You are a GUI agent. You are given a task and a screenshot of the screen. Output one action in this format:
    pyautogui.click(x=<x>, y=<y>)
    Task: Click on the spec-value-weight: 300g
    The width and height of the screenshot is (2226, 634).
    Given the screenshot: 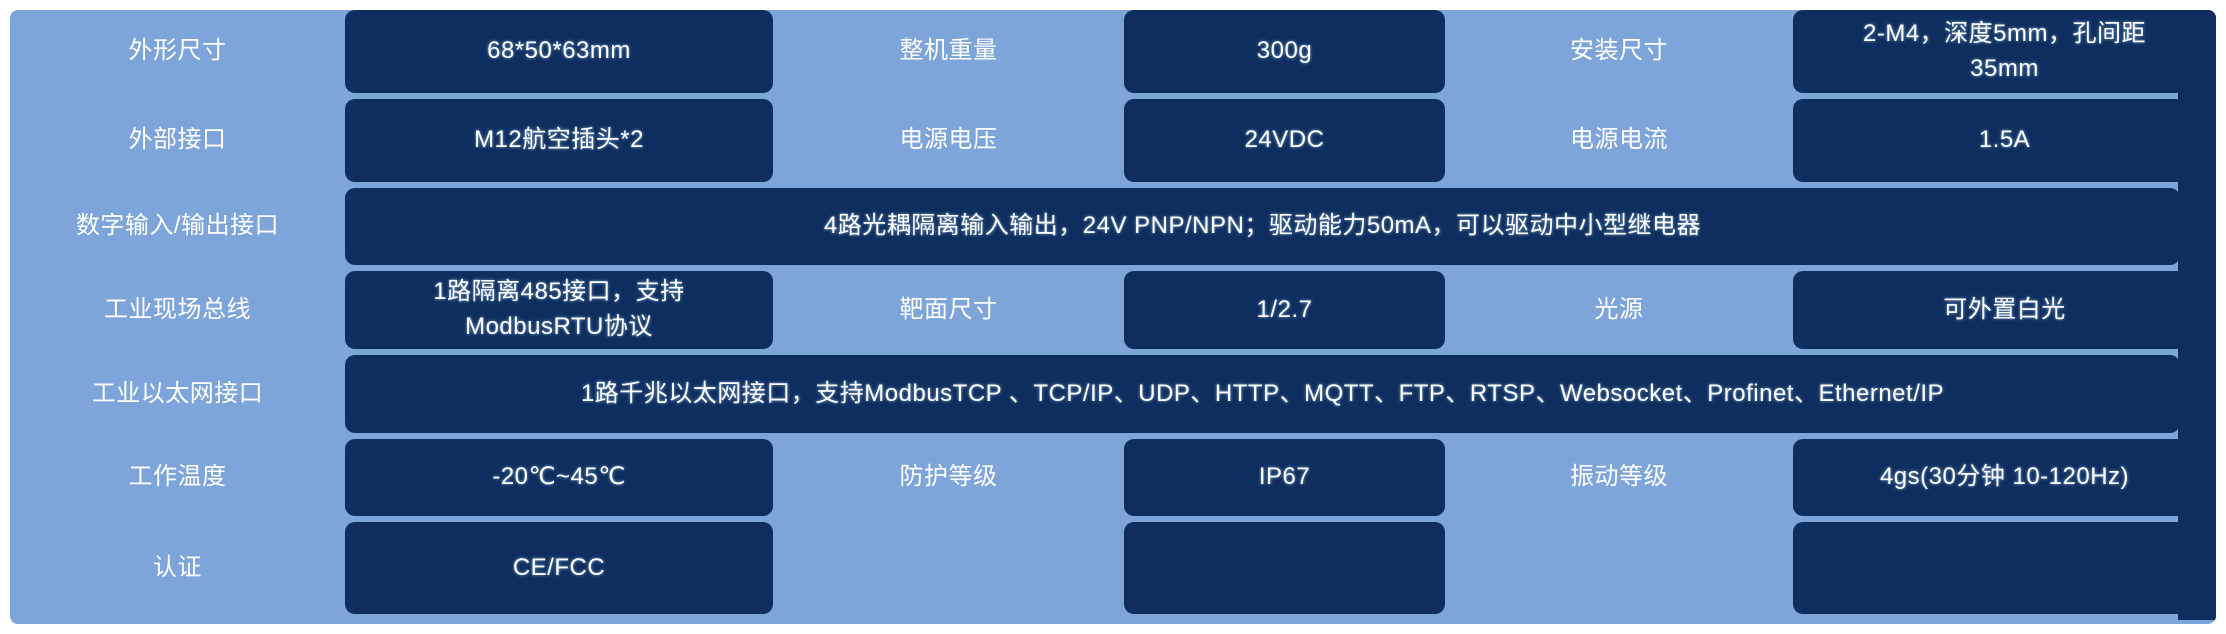 What is the action you would take?
    pyautogui.click(x=1284, y=51)
    